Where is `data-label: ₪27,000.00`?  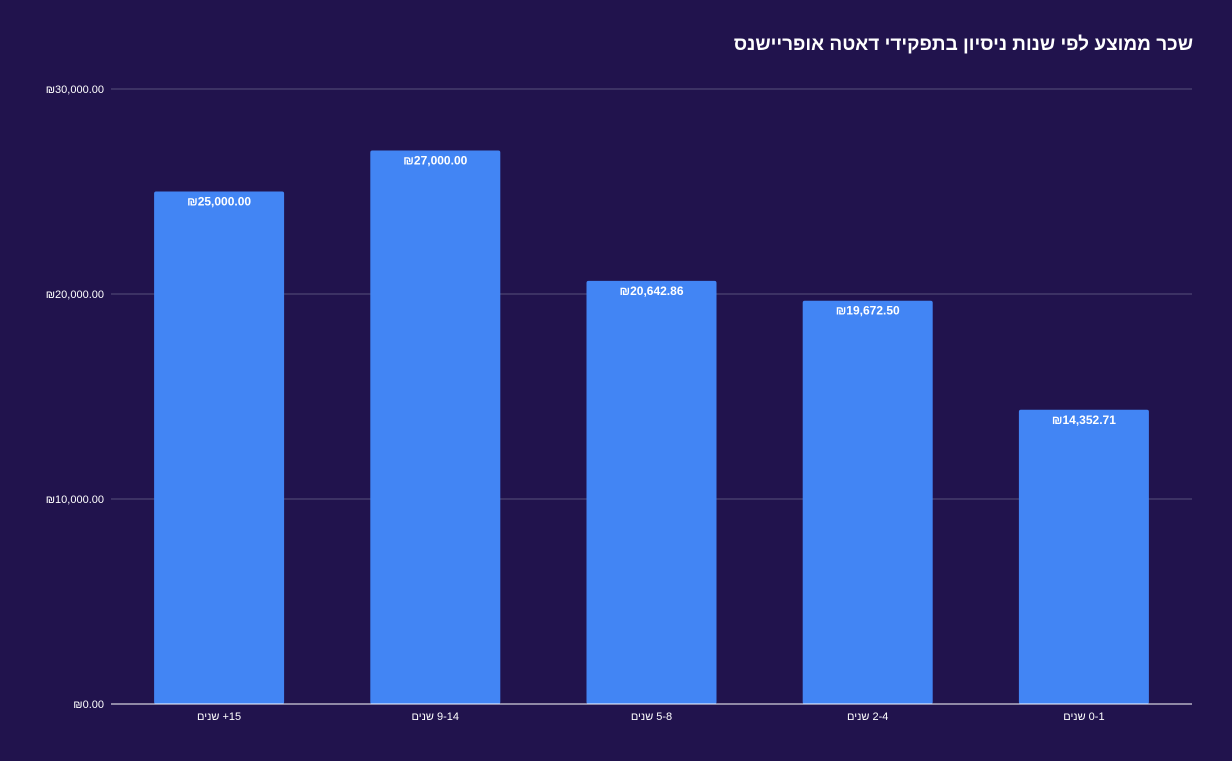
data-label: ₪27,000.00 is located at coordinates (435, 161).